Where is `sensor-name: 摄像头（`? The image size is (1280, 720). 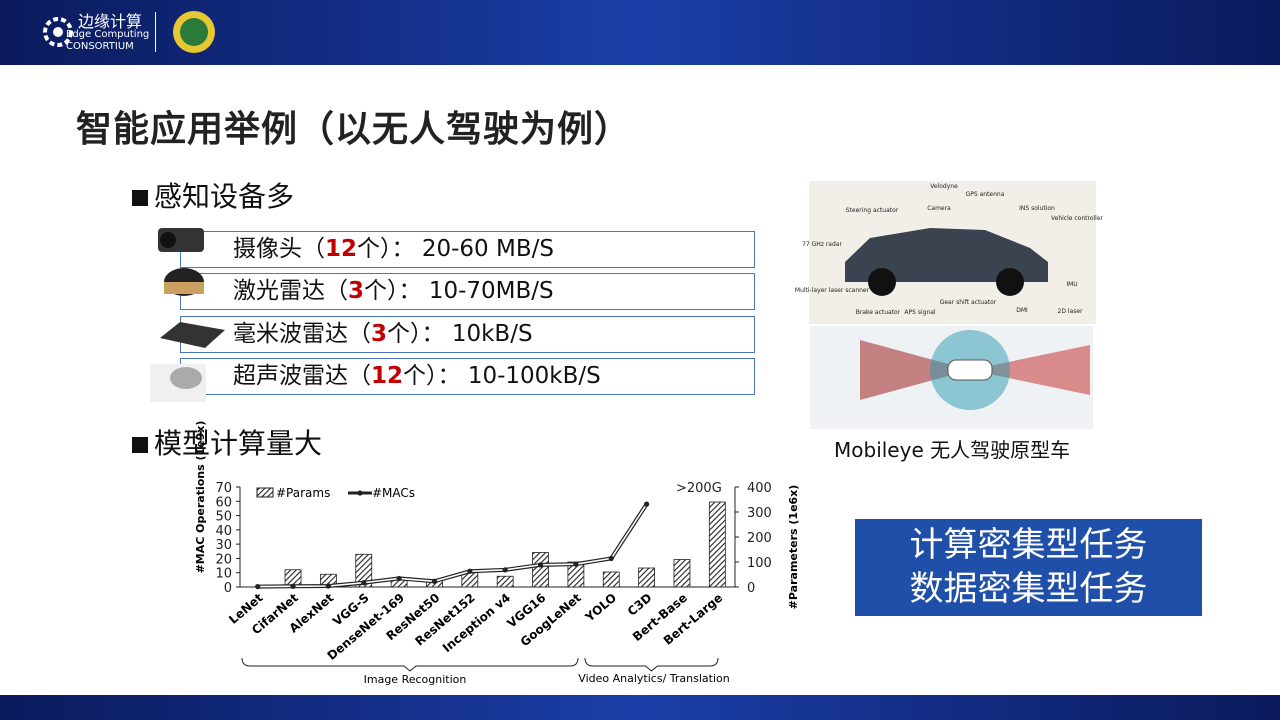 sensor-name: 摄像头（ is located at coordinates (279, 249).